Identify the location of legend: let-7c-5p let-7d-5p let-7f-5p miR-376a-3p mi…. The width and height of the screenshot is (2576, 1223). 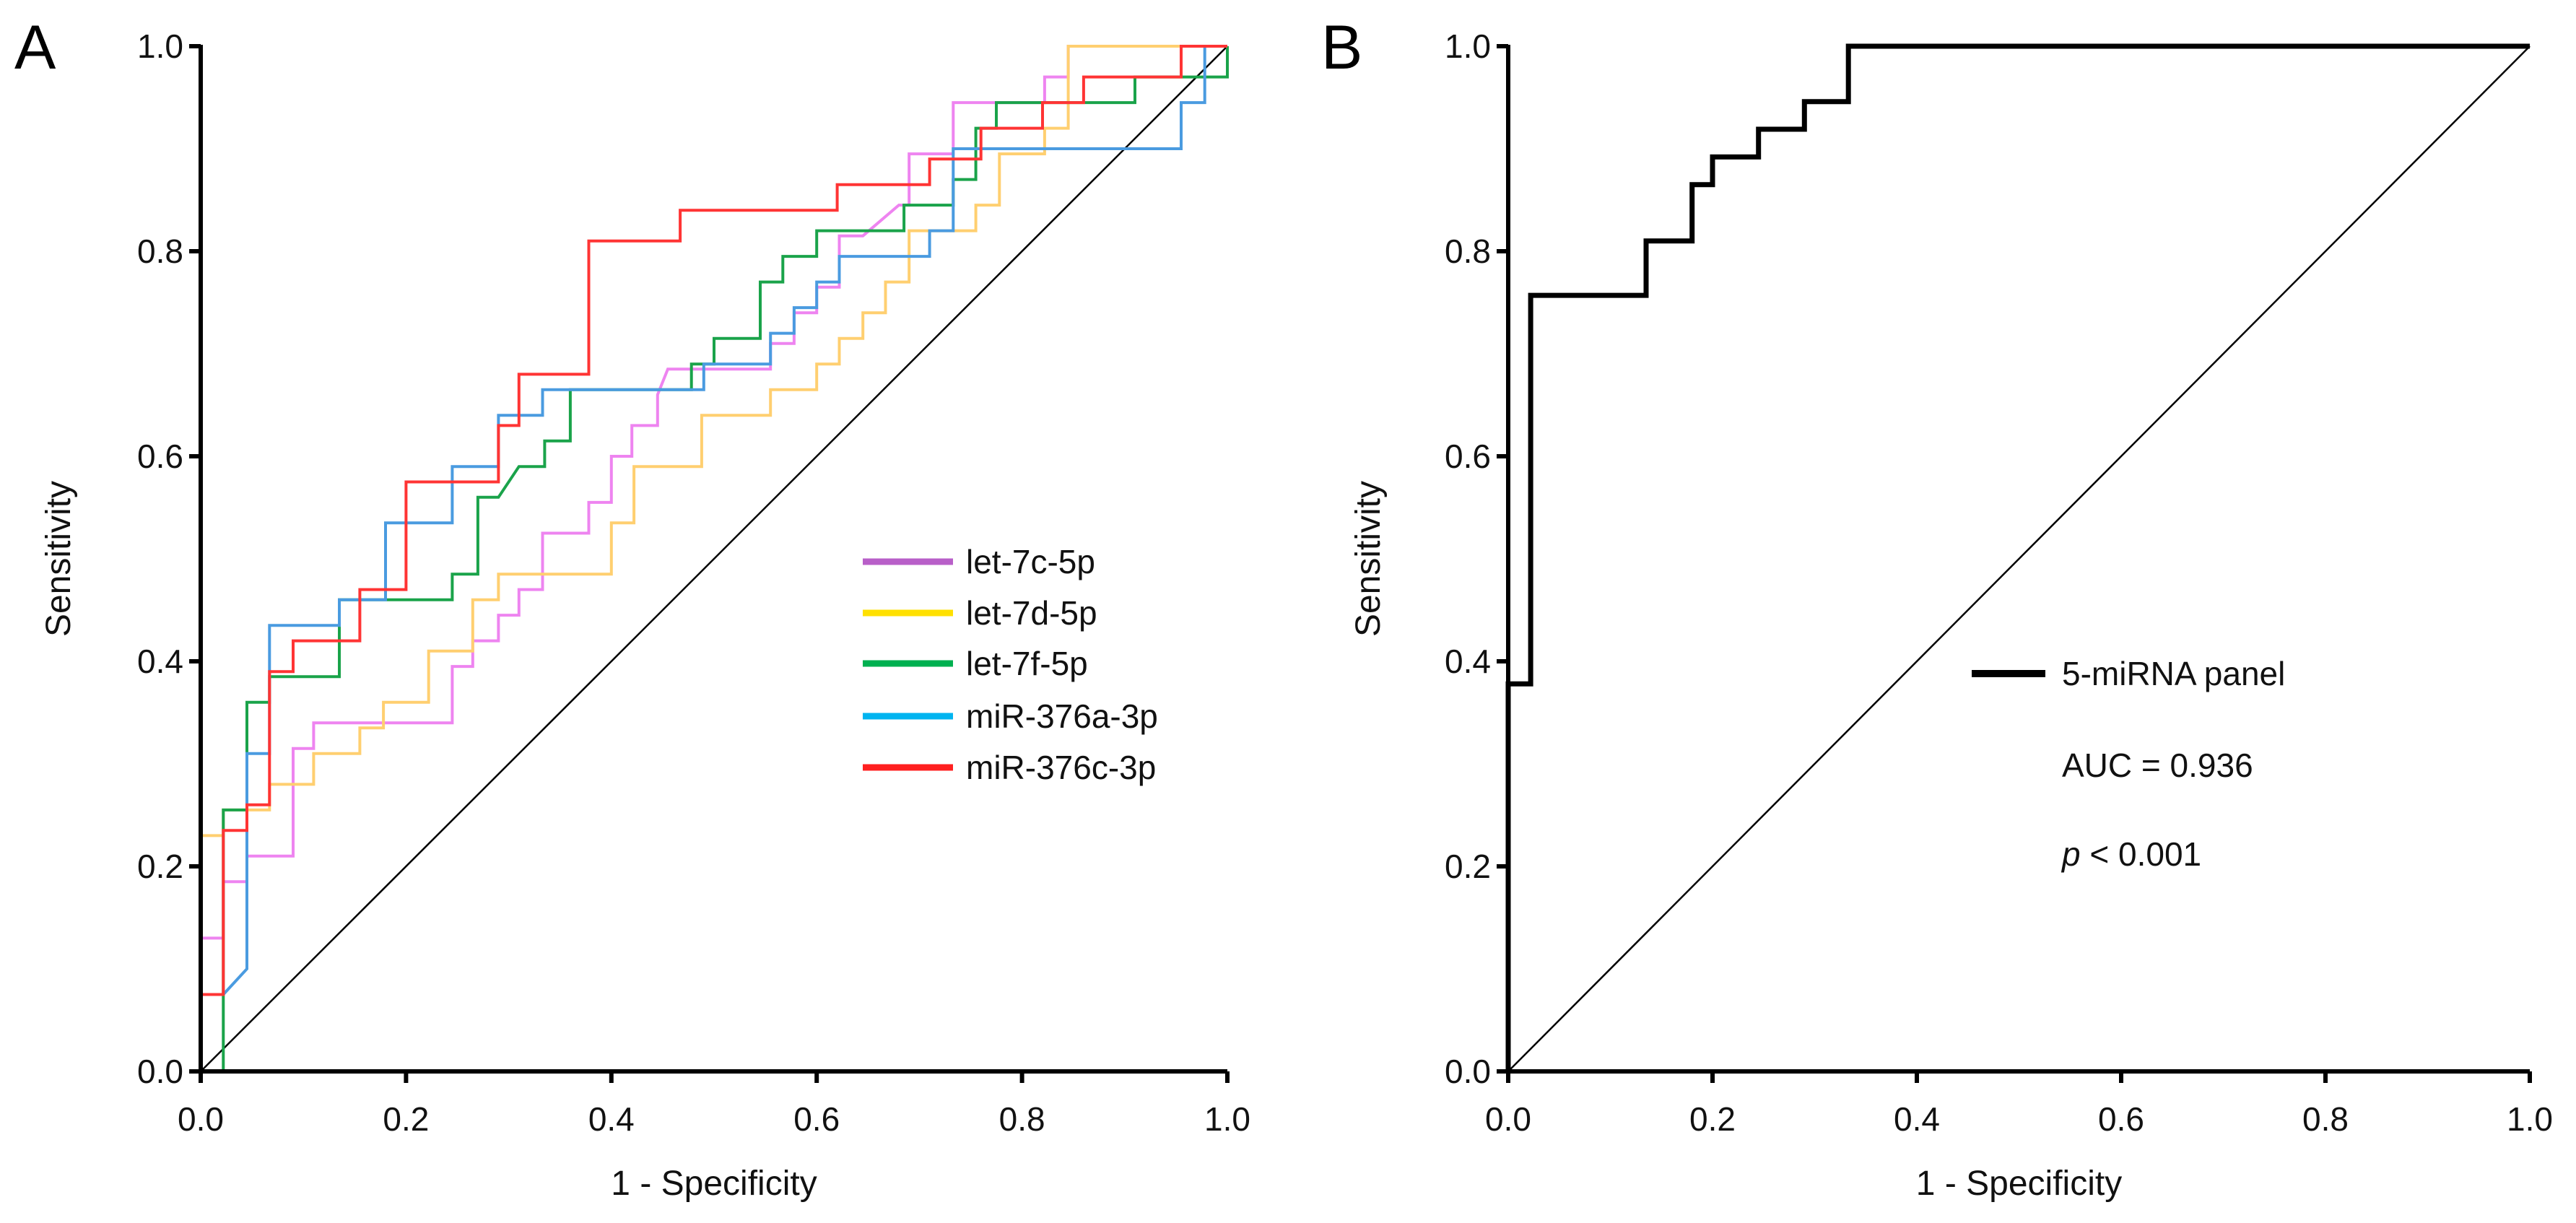
(1010, 664).